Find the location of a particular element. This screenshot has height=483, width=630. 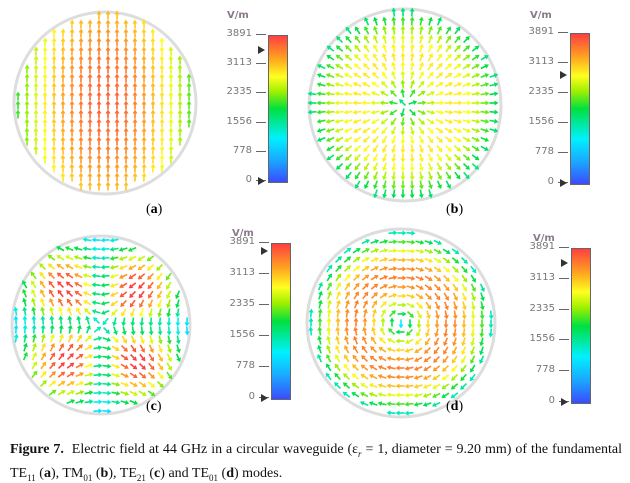

waveguide-boundary is located at coordinates (401, 323).